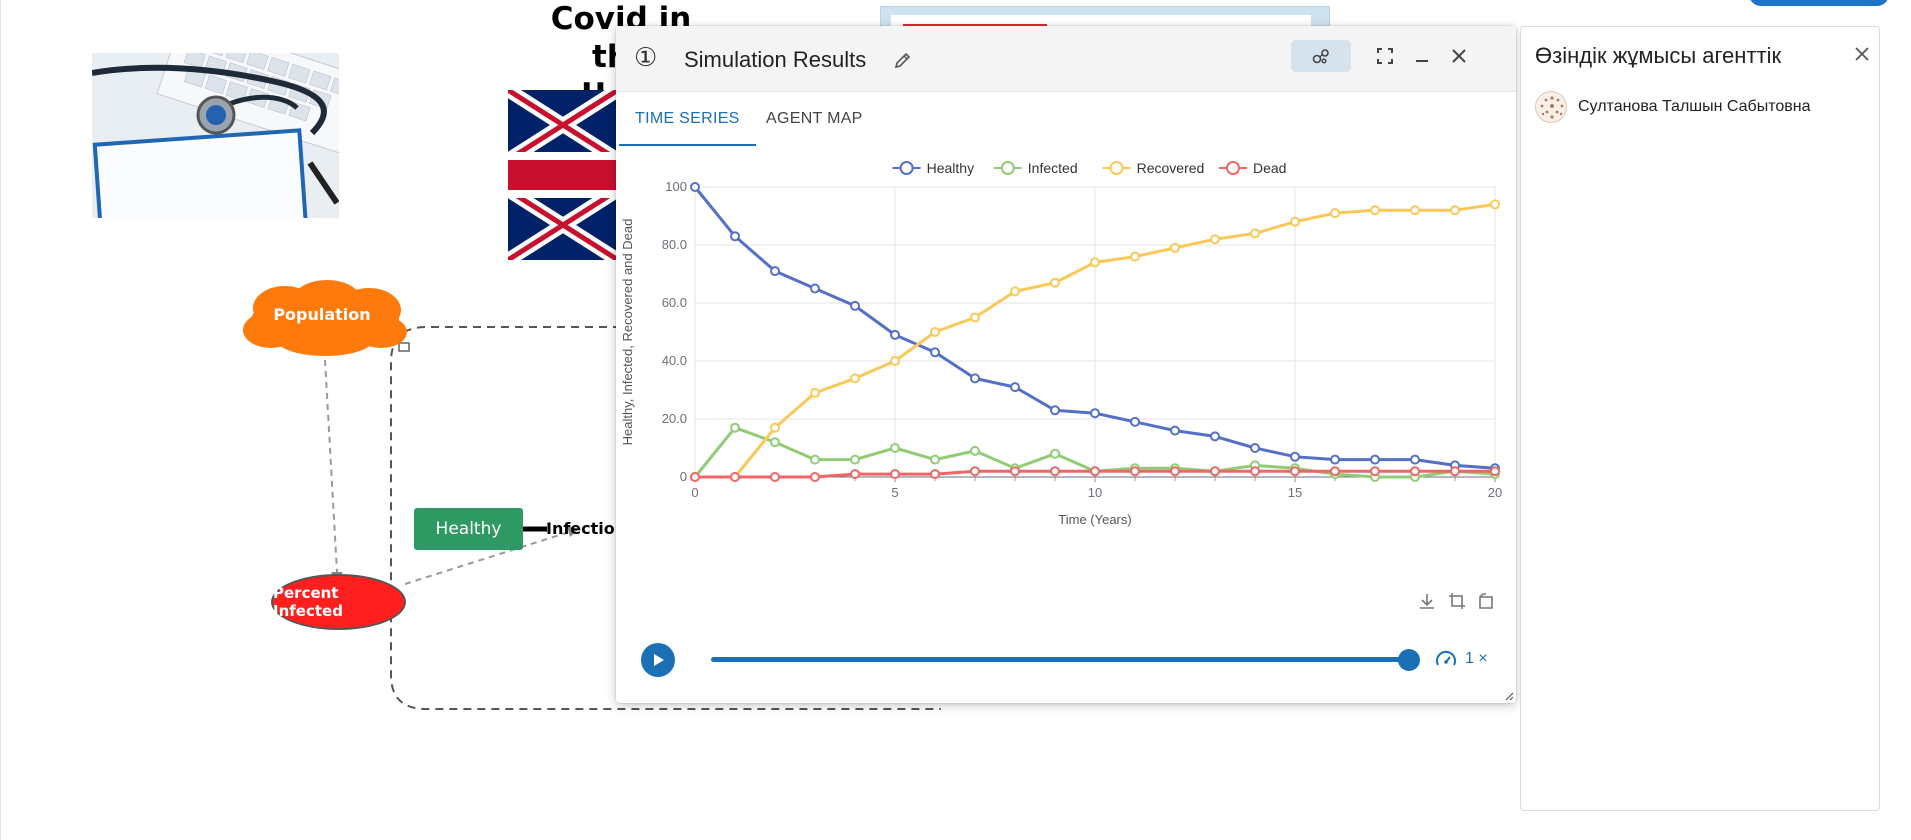  Describe the element at coordinates (906, 168) in the screenshot. I see `legend-marker-healthy` at that location.